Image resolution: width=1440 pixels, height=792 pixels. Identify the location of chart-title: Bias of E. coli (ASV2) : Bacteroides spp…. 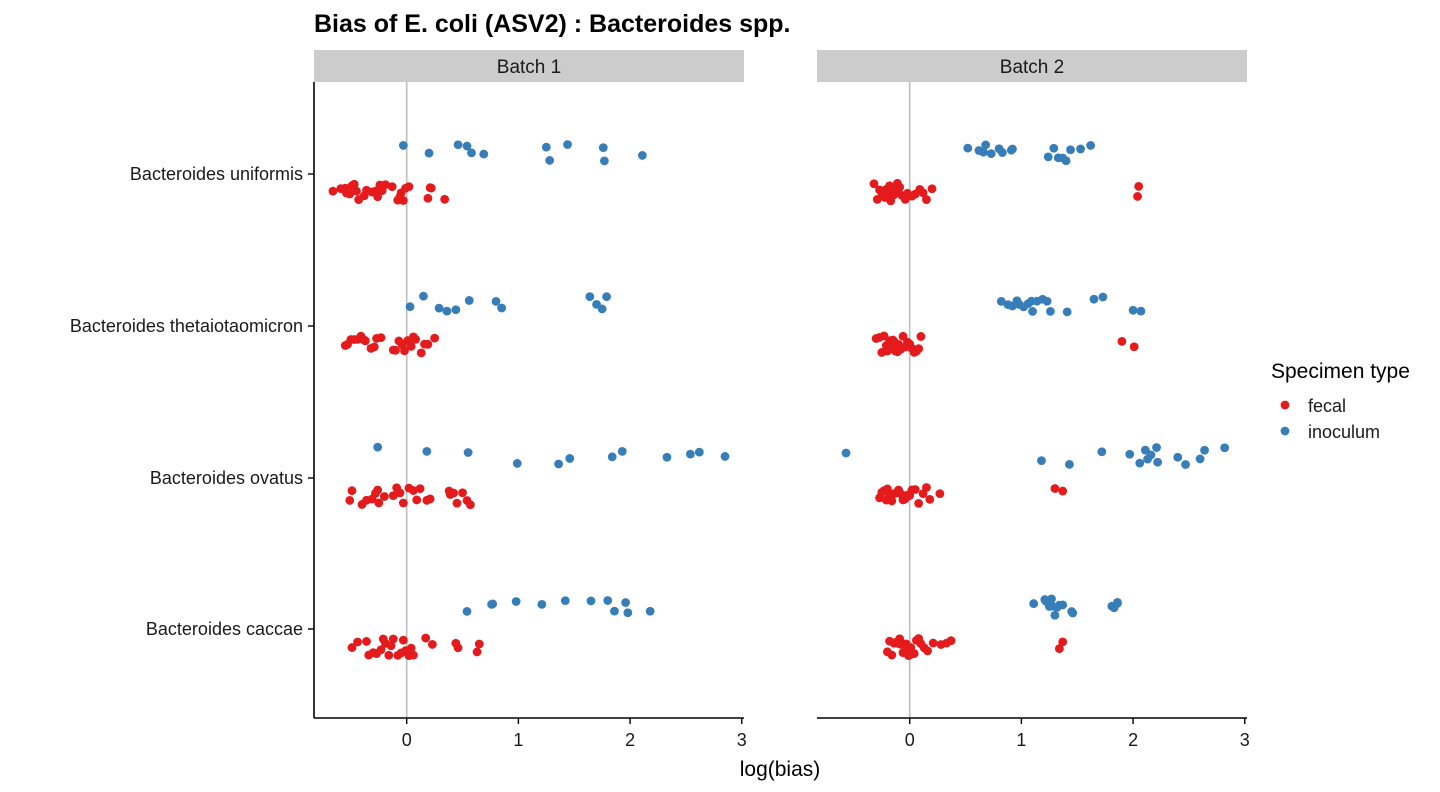
(552, 24).